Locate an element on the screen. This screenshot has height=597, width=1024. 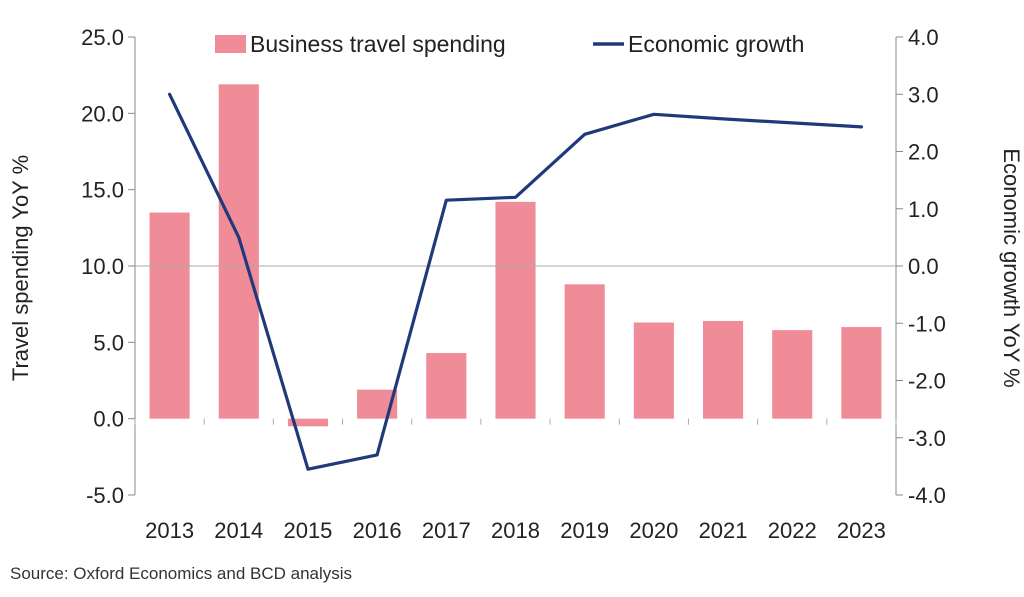
bar-2013 is located at coordinates (169, 315).